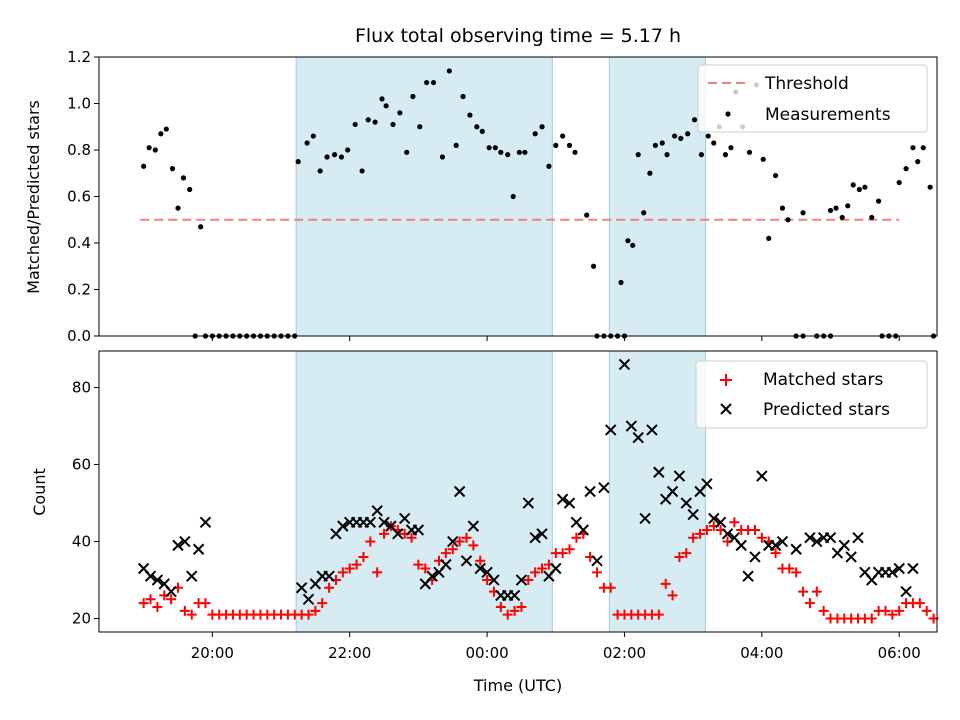  I want to click on top-legend-box, so click(812, 98).